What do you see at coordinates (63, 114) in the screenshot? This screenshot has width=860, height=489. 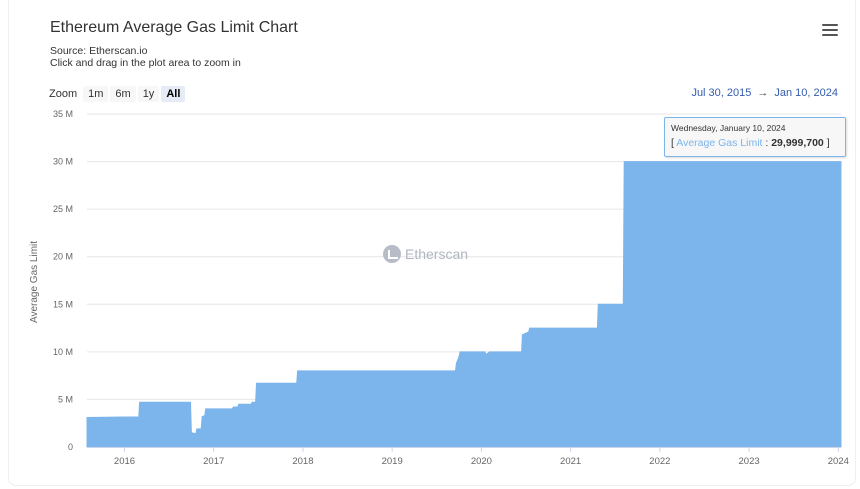 I see `y-tick-label: 35 M` at bounding box center [63, 114].